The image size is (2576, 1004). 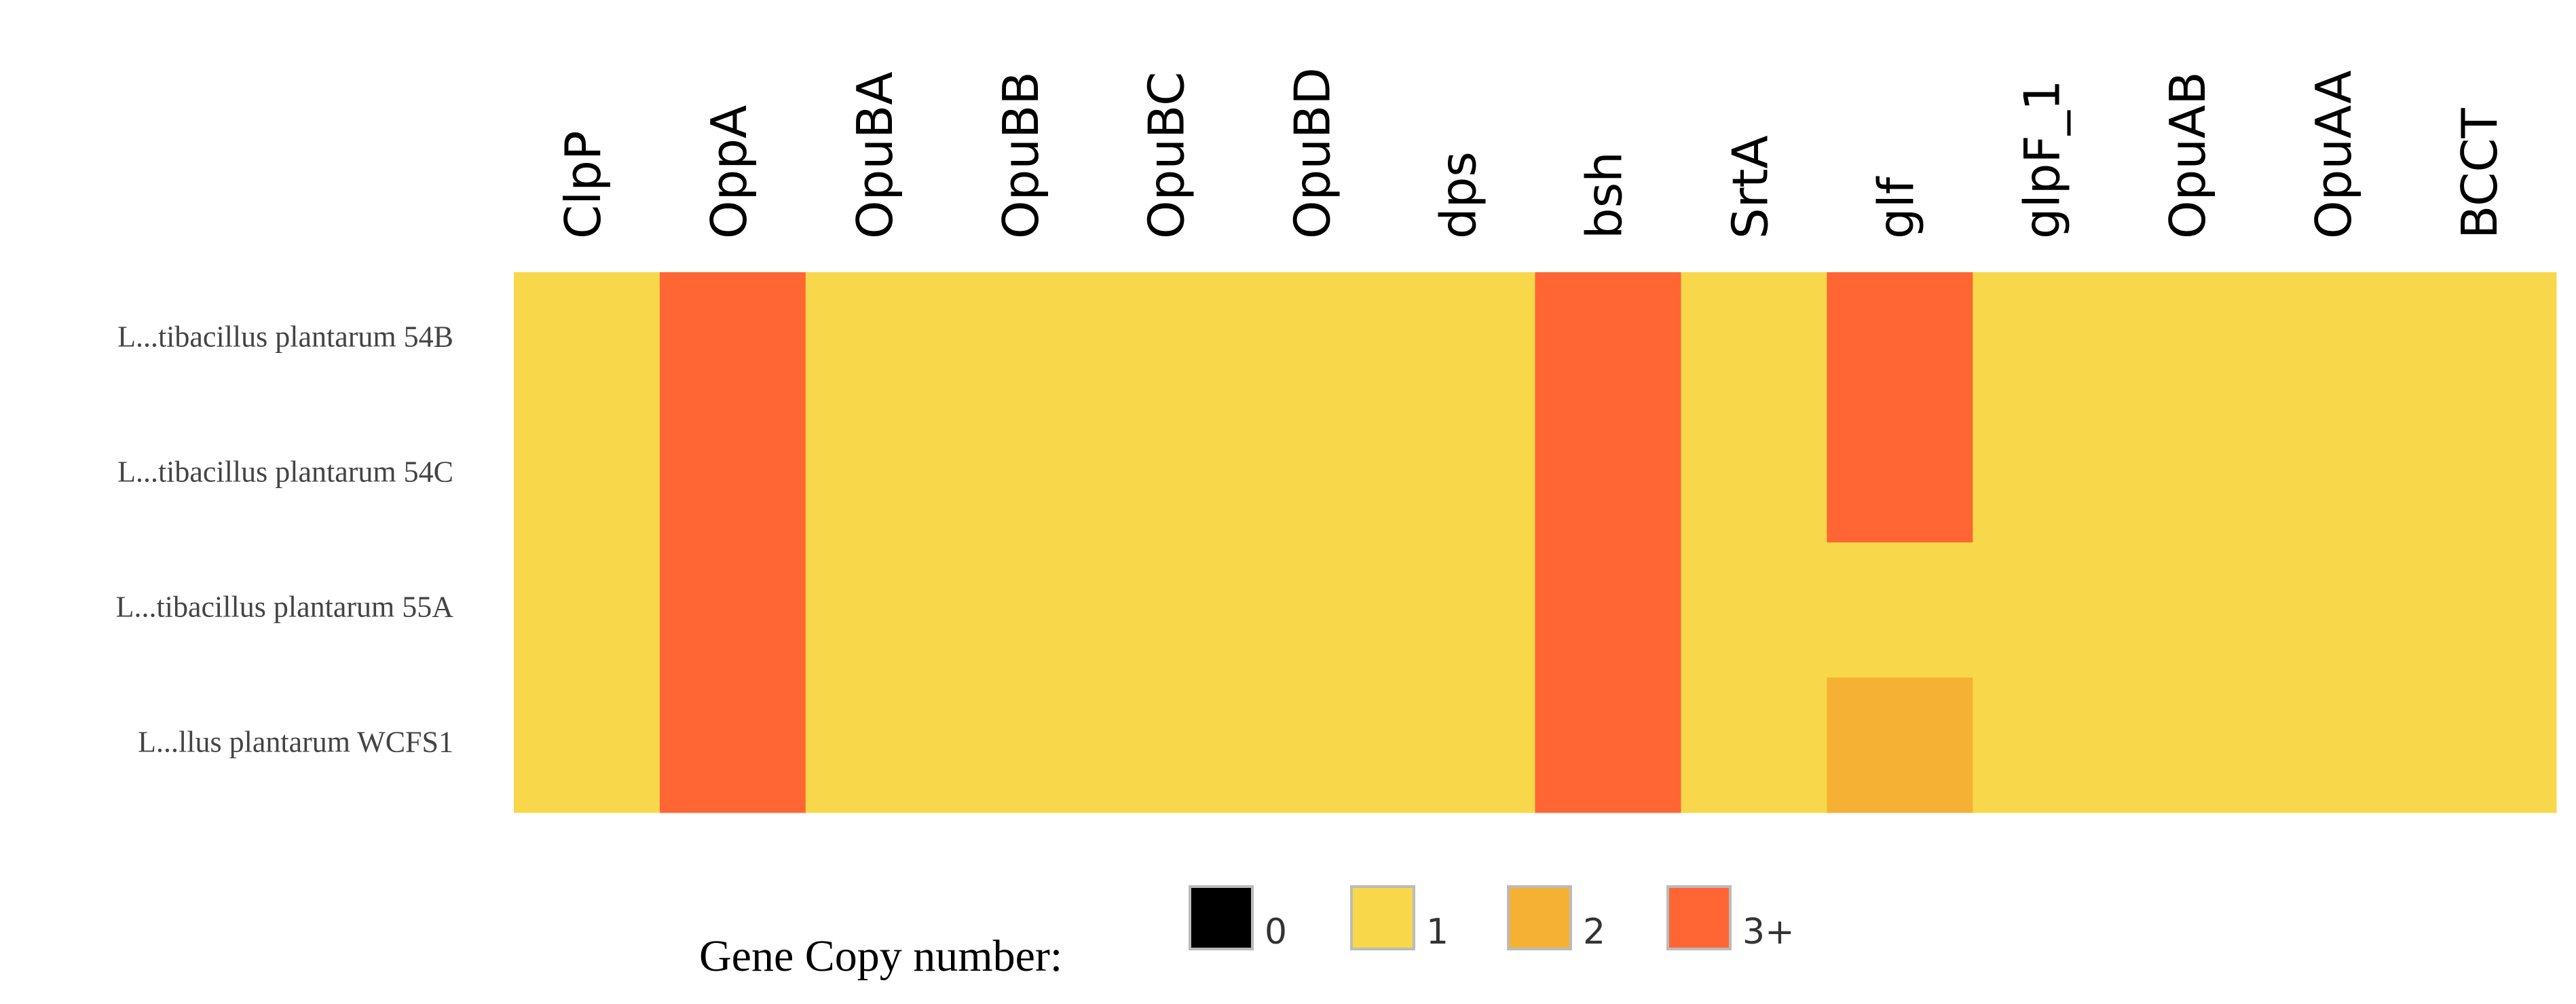 What do you see at coordinates (584, 185) in the screenshot?
I see `column-label: ClpP` at bounding box center [584, 185].